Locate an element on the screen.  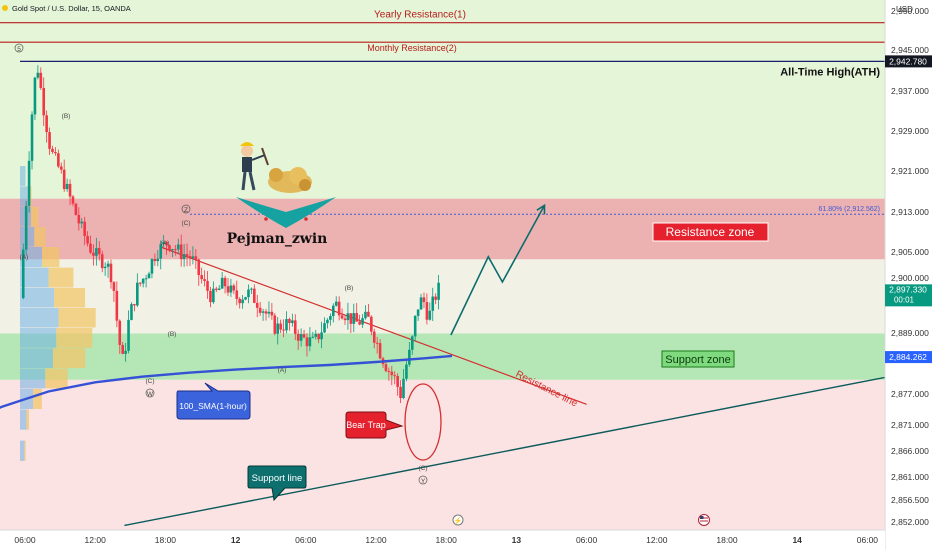
price-axis is located at coordinates (908, 275).